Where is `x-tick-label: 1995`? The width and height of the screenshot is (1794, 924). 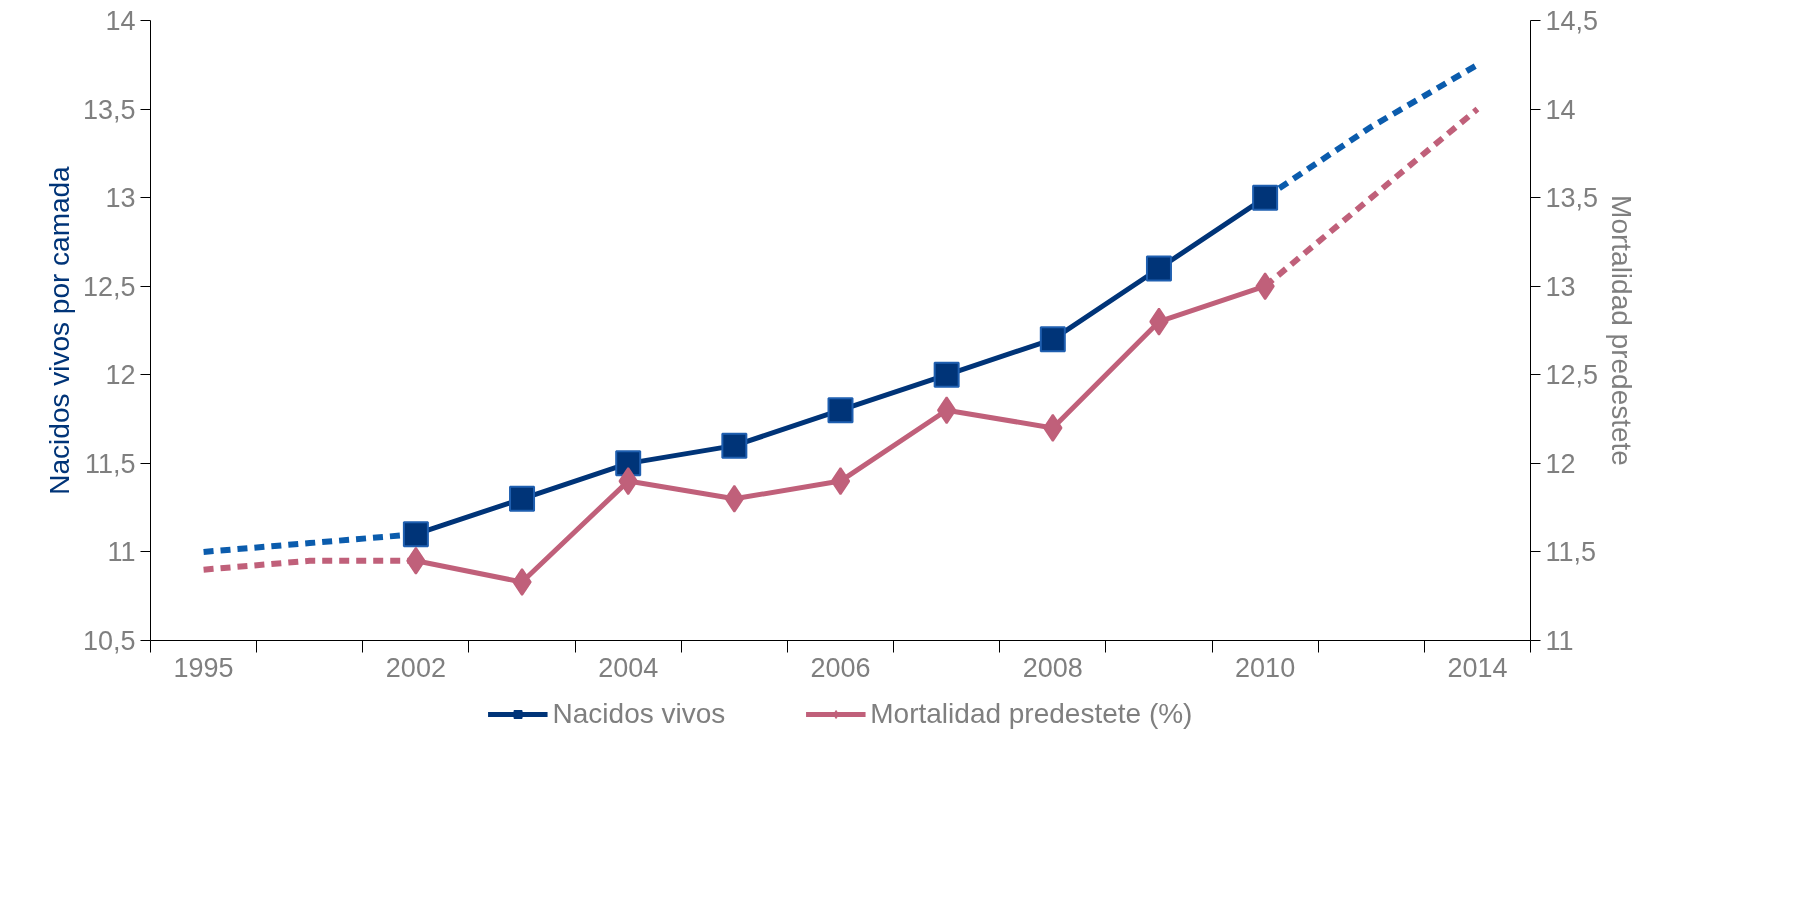 x-tick-label: 1995 is located at coordinates (203, 667).